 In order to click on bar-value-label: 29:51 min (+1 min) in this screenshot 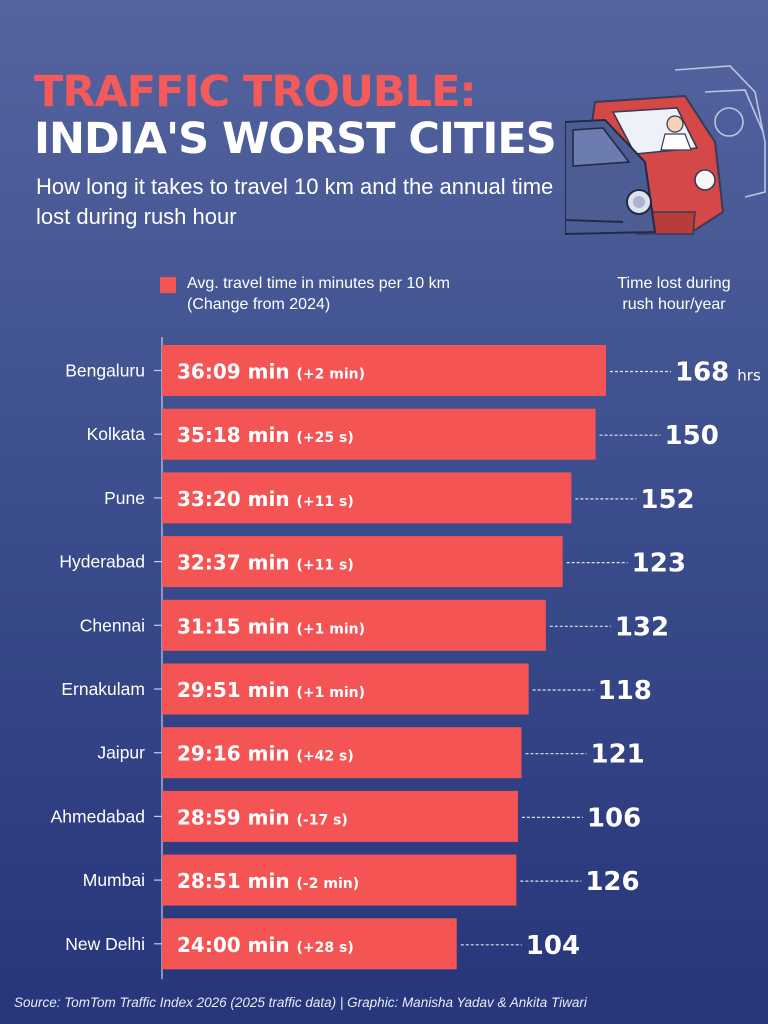, I will do `click(271, 690)`.